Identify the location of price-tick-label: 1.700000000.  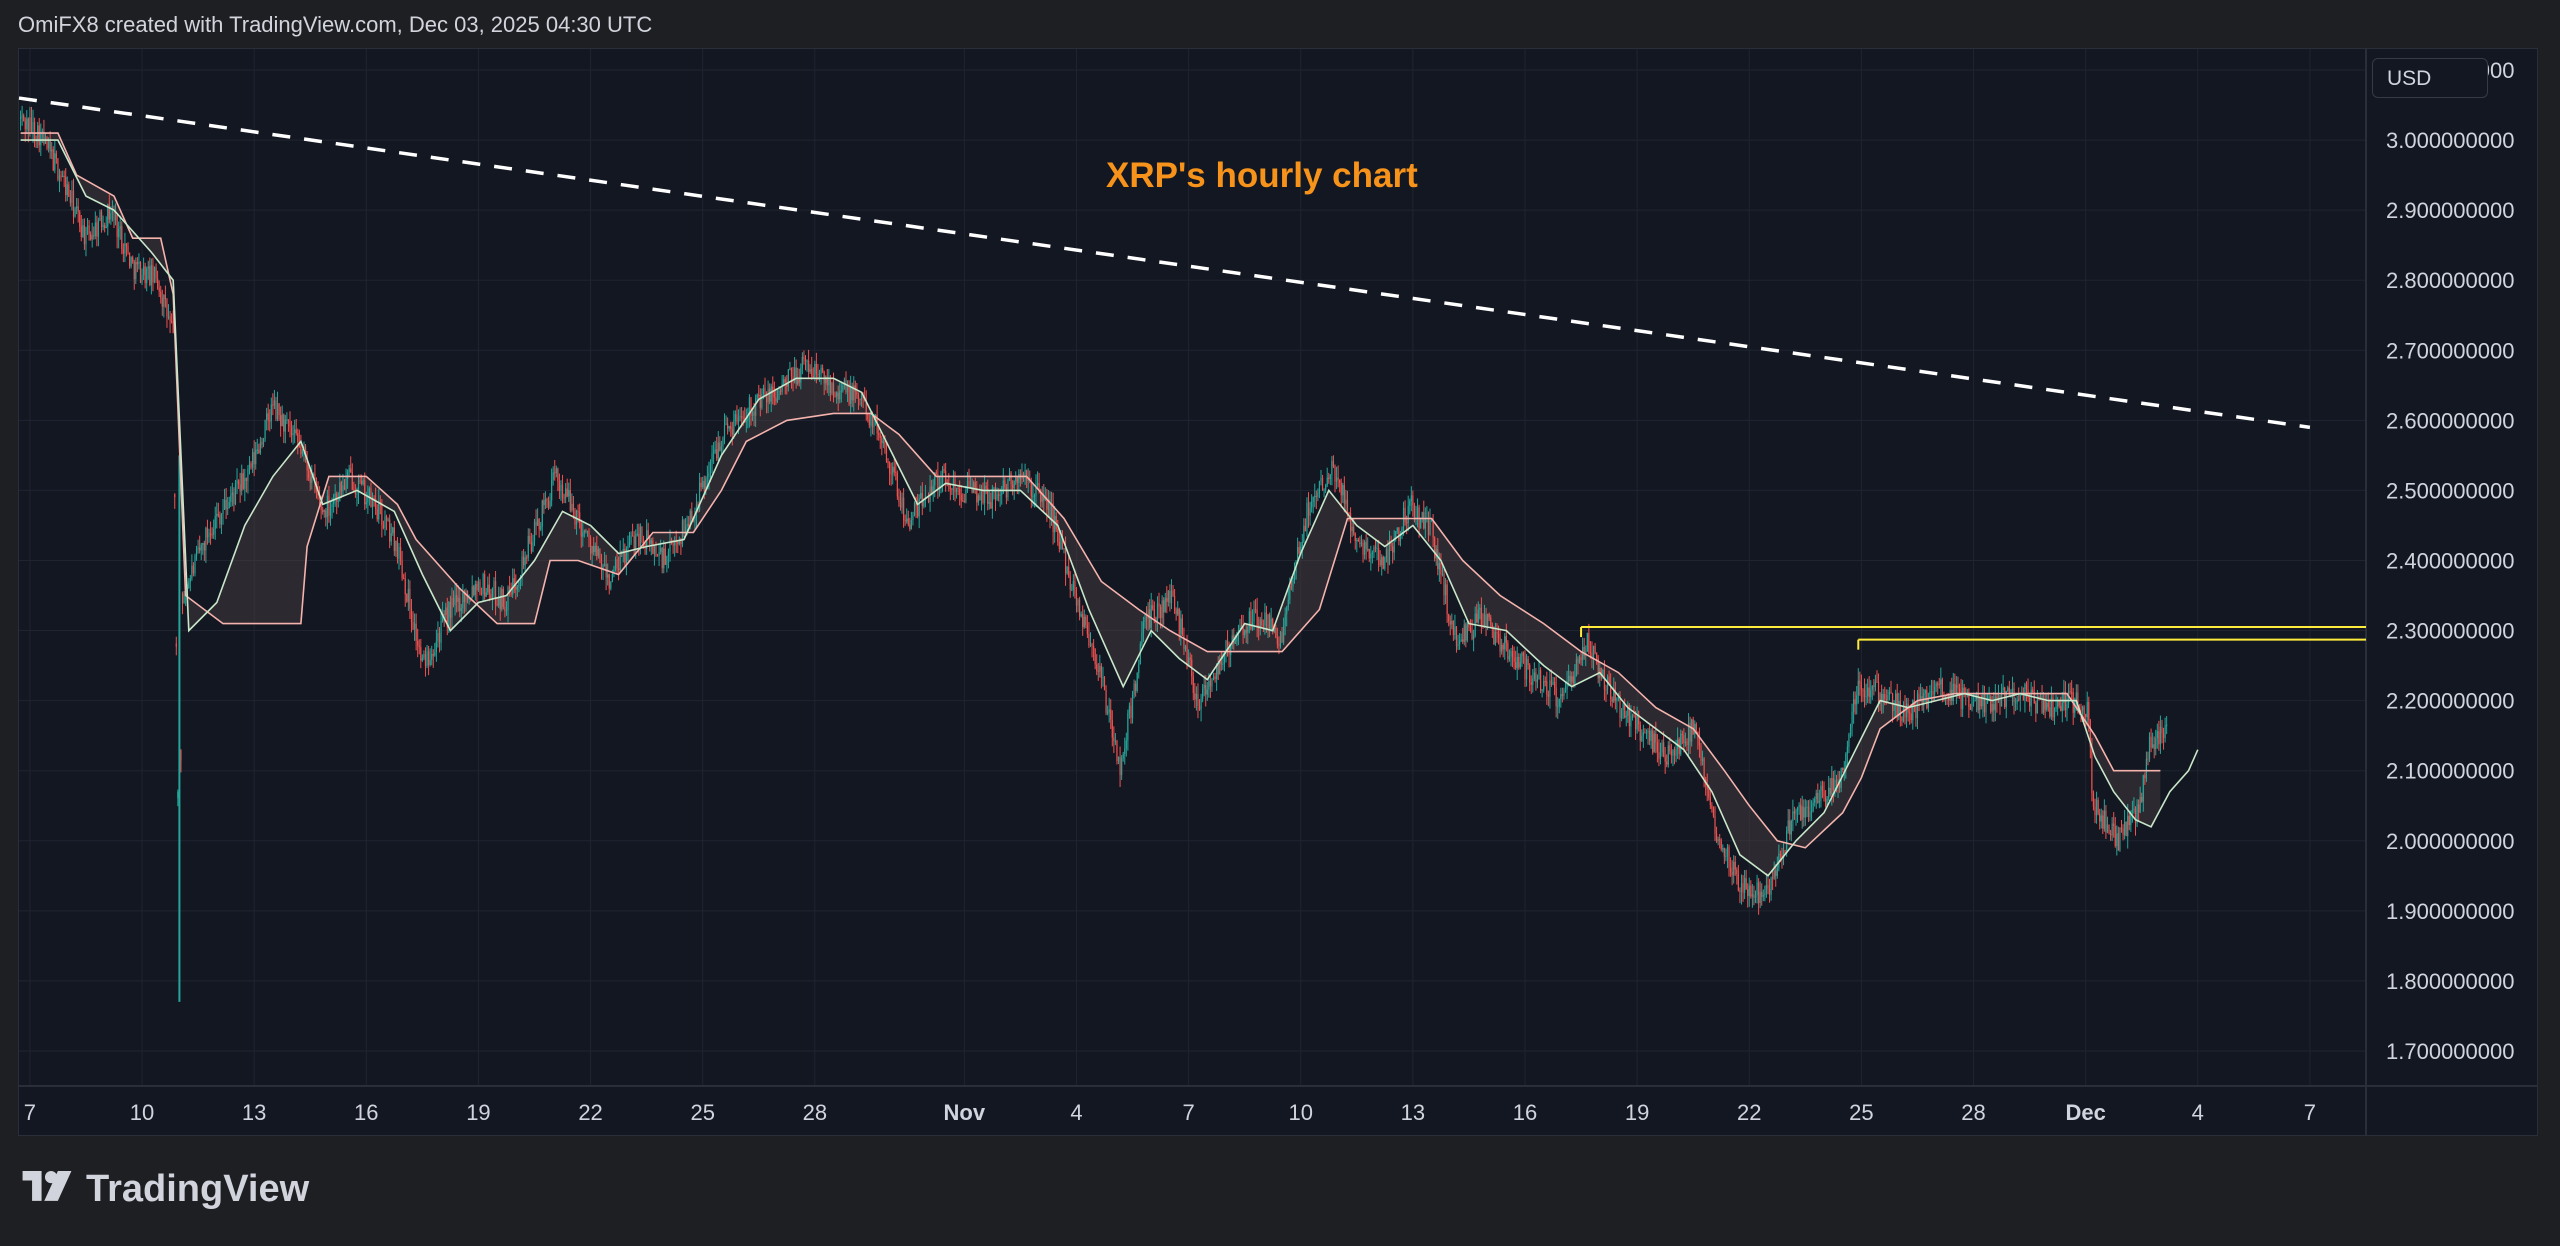
(2450, 1051).